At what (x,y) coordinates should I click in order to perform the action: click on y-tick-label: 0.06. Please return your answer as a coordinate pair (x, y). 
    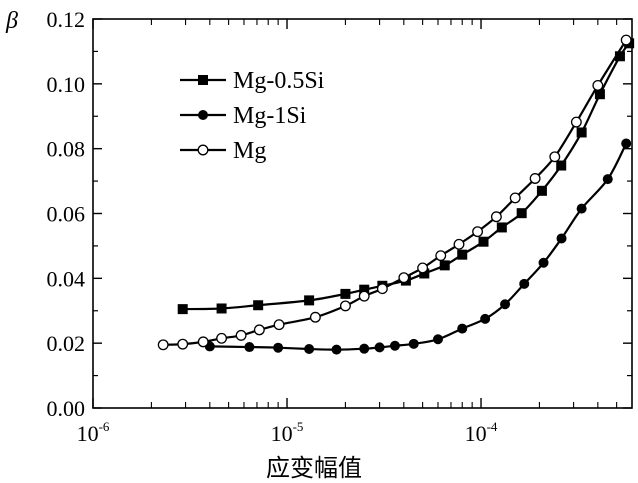
    Looking at the image, I should click on (66, 214).